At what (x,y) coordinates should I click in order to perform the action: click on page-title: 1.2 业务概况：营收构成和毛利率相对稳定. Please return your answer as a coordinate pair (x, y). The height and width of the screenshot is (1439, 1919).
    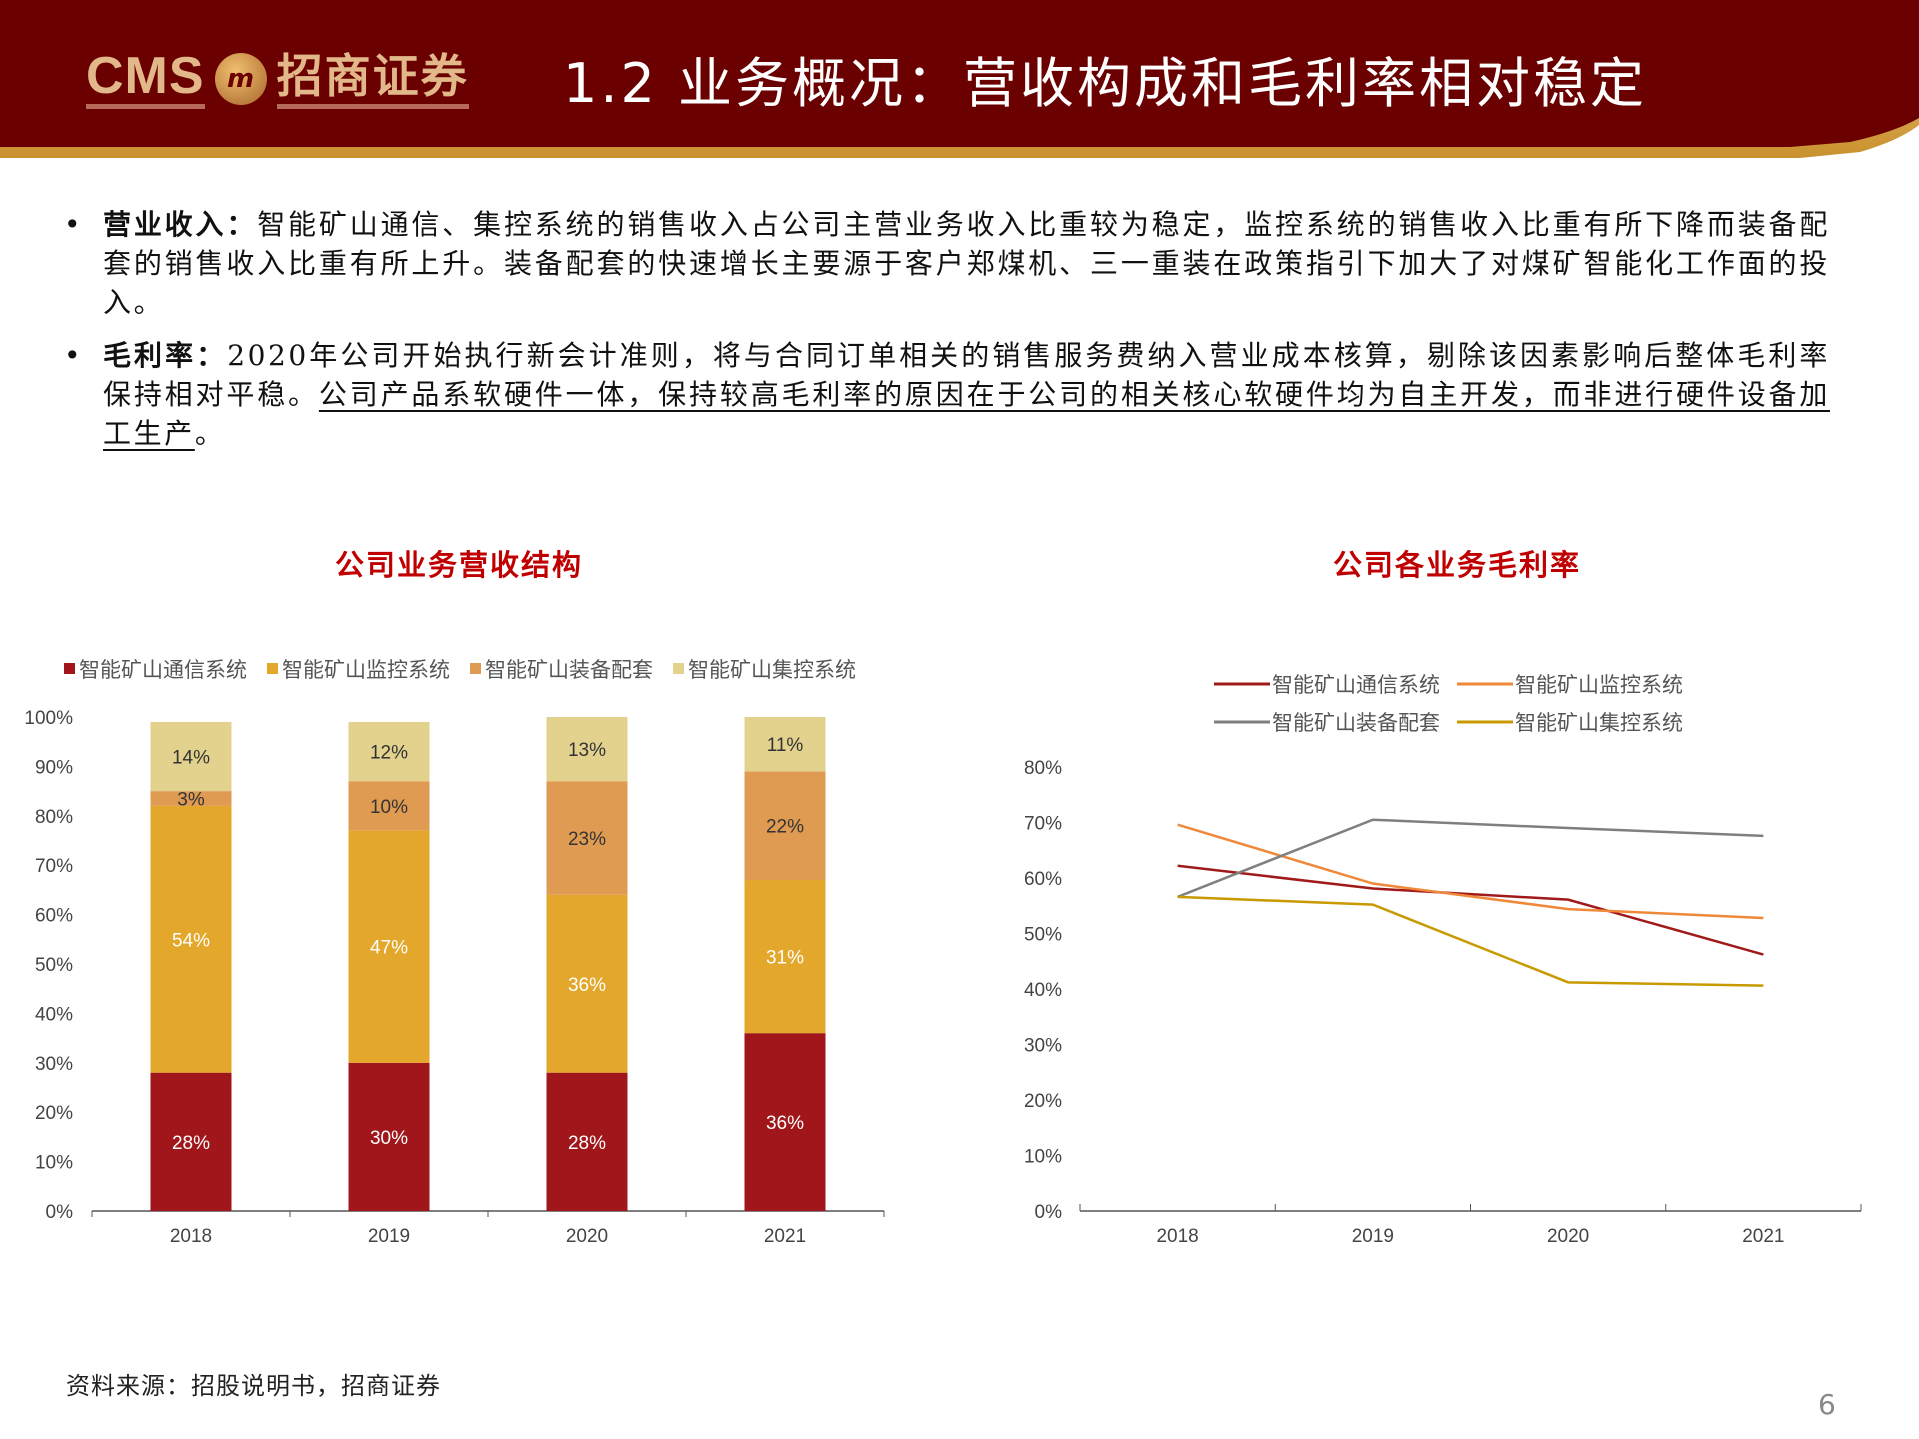
    Looking at the image, I should click on (1105, 83).